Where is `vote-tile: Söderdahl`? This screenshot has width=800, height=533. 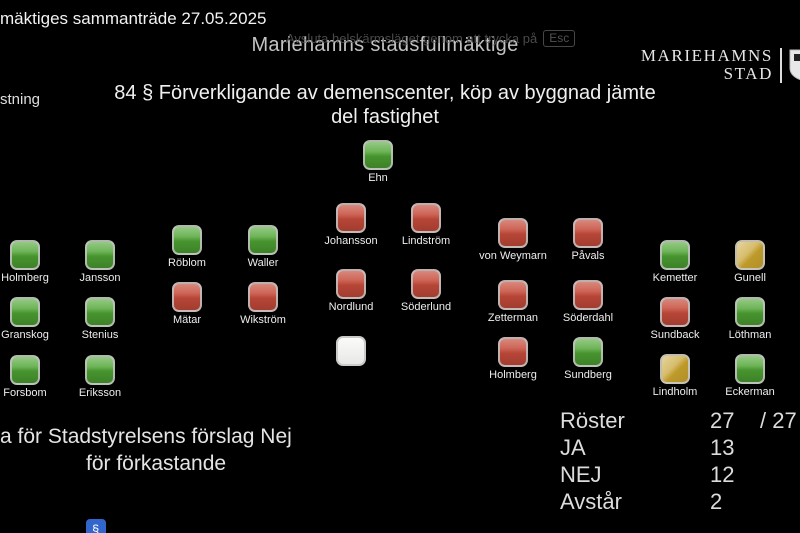 vote-tile: Söderdahl is located at coordinates (588, 302).